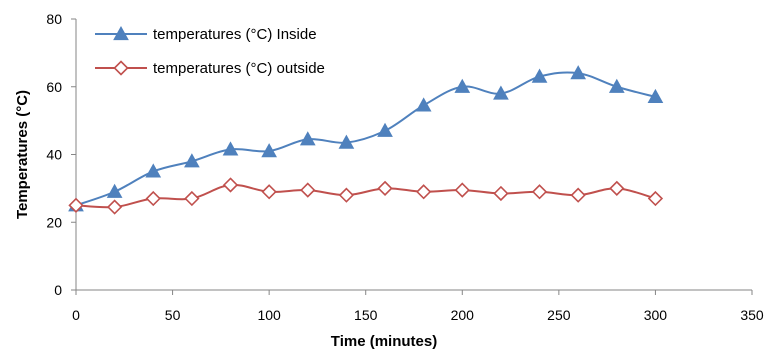 The image size is (768, 354). Describe the element at coordinates (54, 19) in the screenshot. I see `y-tick-label: 80` at that location.